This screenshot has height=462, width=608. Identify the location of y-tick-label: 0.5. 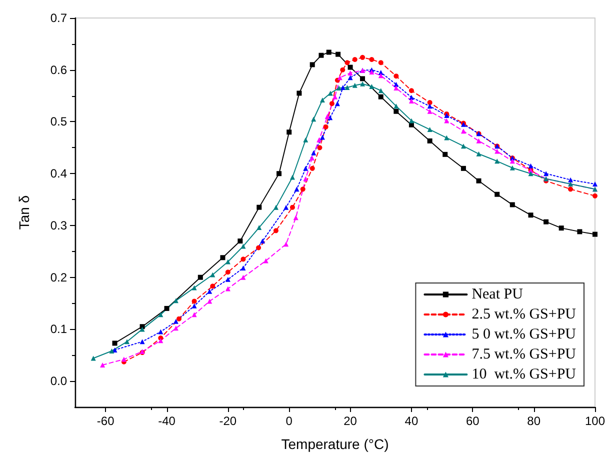
(59, 121).